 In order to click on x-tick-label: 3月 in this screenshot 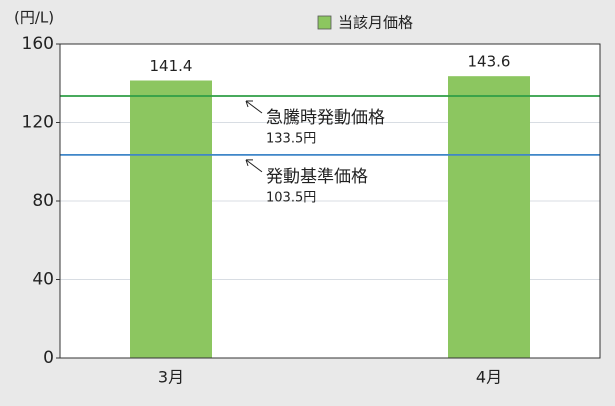, I will do `click(171, 377)`.